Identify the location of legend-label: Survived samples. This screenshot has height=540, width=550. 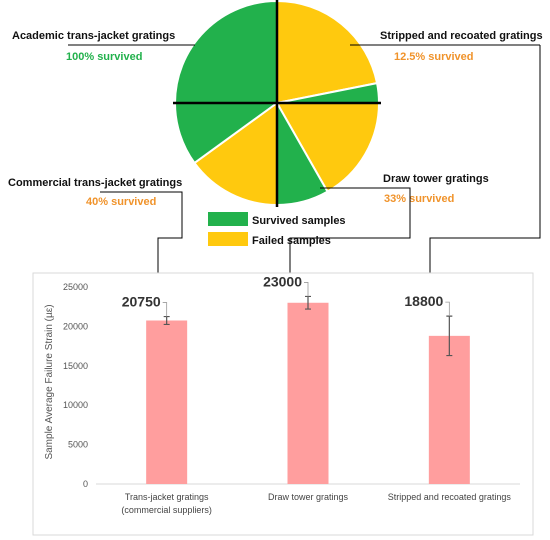
(299, 221).